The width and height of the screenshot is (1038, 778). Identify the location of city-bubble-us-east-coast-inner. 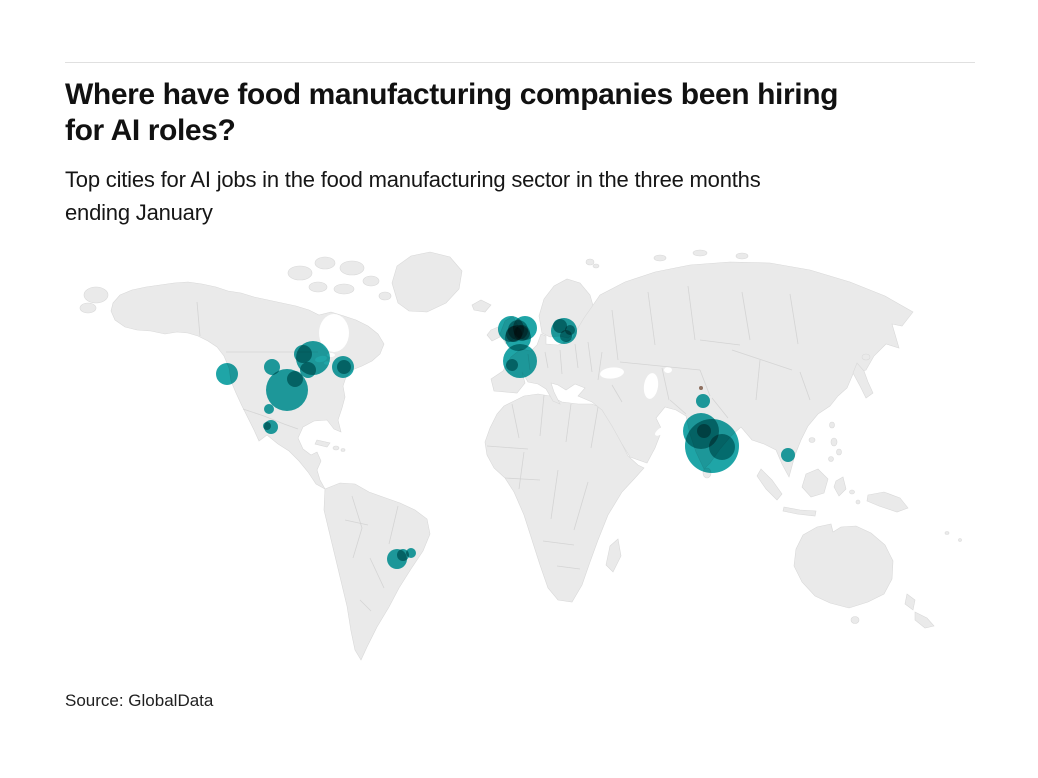
(344, 367).